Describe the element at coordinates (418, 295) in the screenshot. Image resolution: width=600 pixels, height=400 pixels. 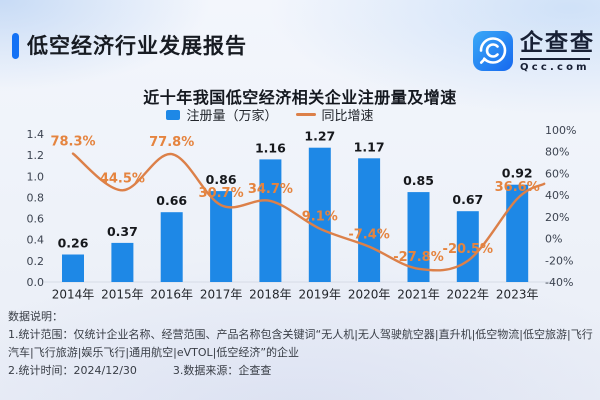
I see `x-axis-label: 2021年` at that location.